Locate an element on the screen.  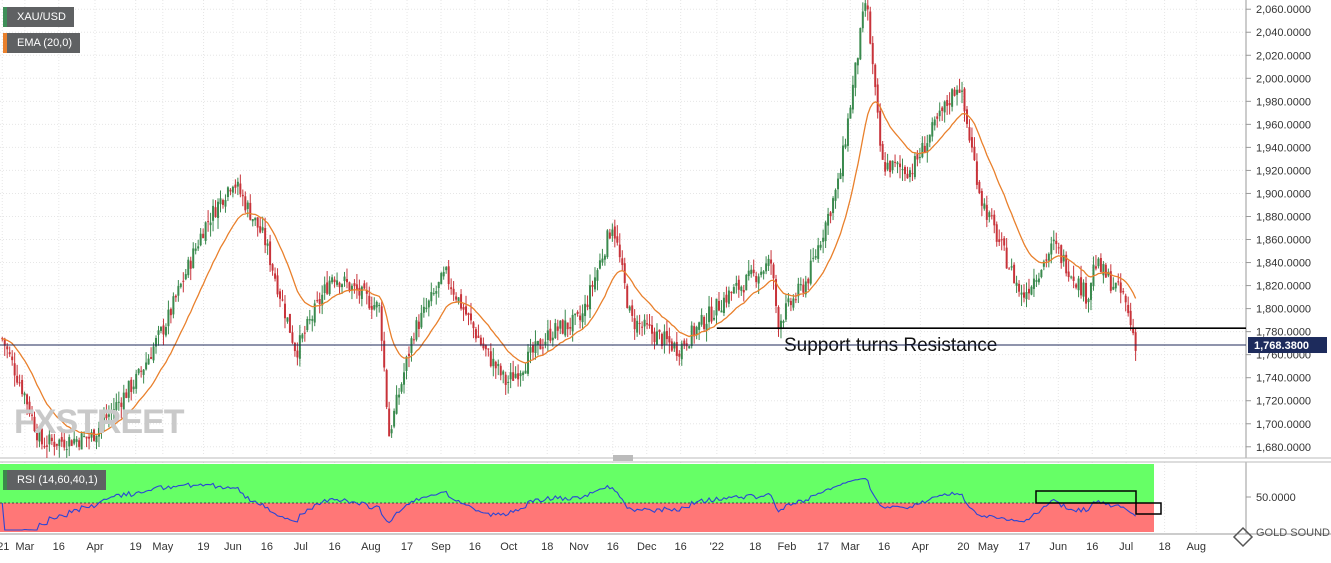
y-tick-label: 1,680.0000 is located at coordinates (1283, 448).